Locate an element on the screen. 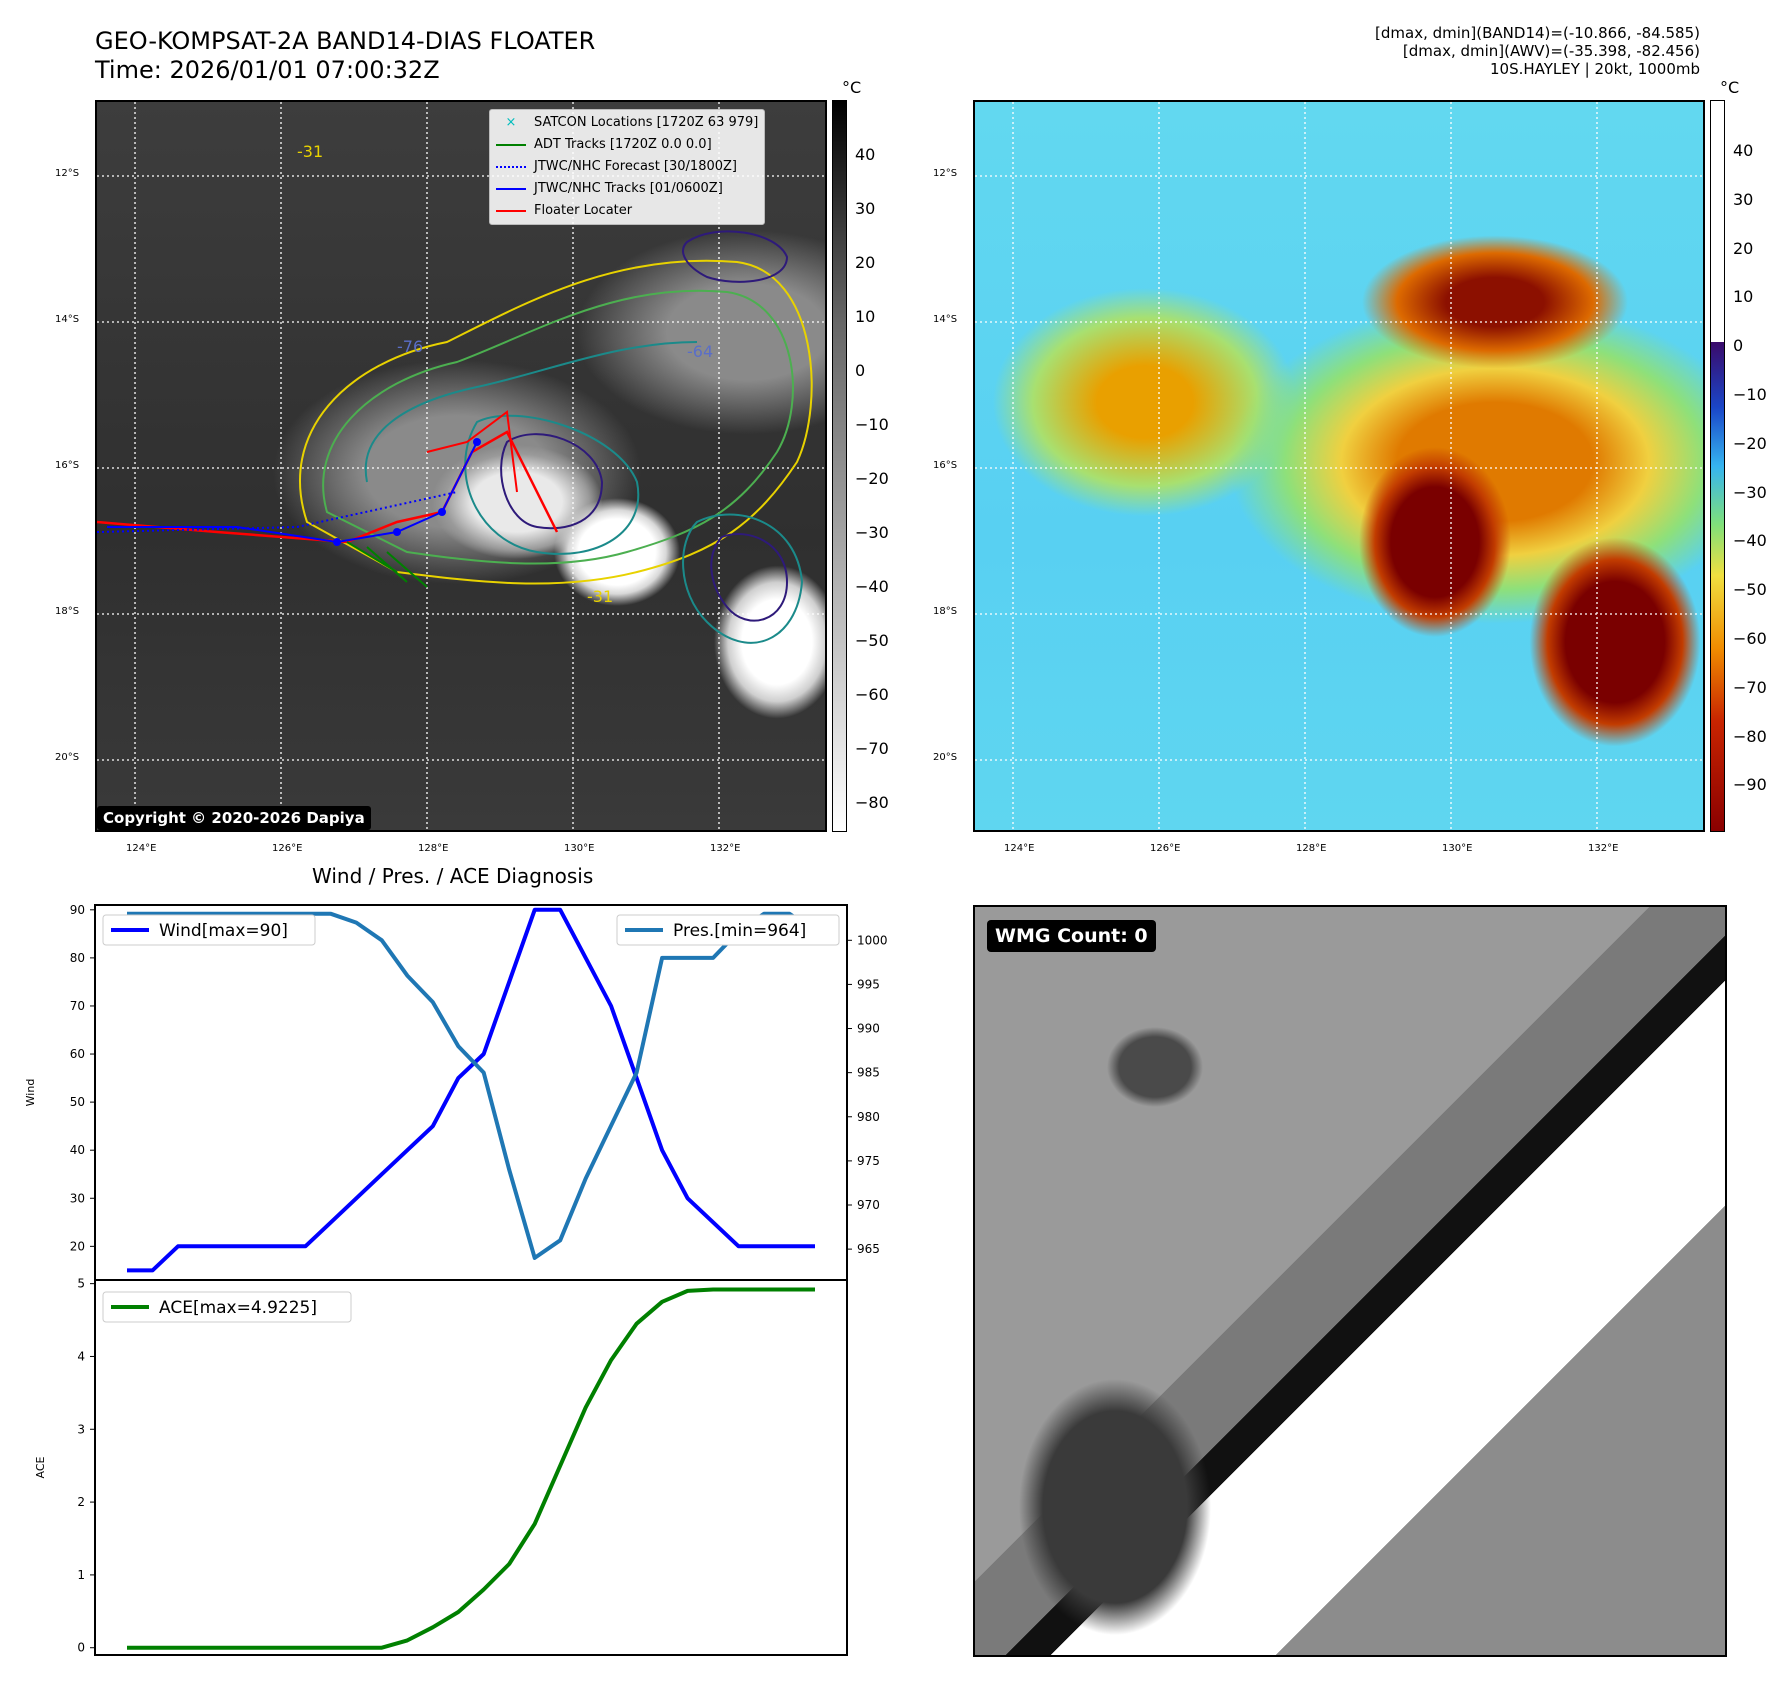 This screenshot has height=1690, width=1788. ace-tick-label: 2 is located at coordinates (81, 1502).